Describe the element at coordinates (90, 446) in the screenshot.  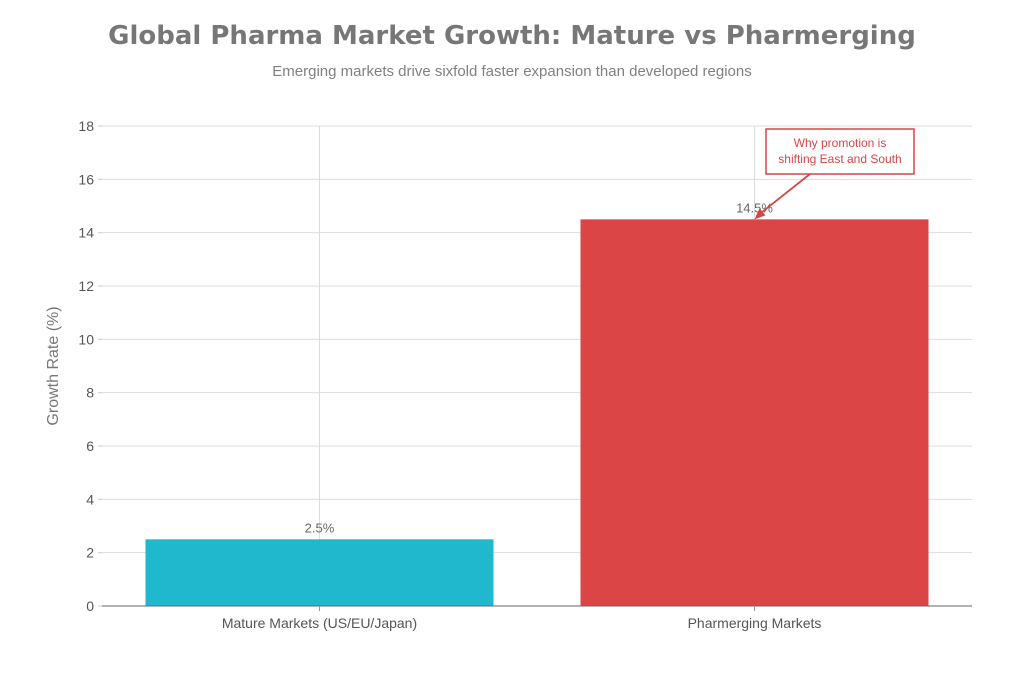
I see `y-tick-label: 6` at that location.